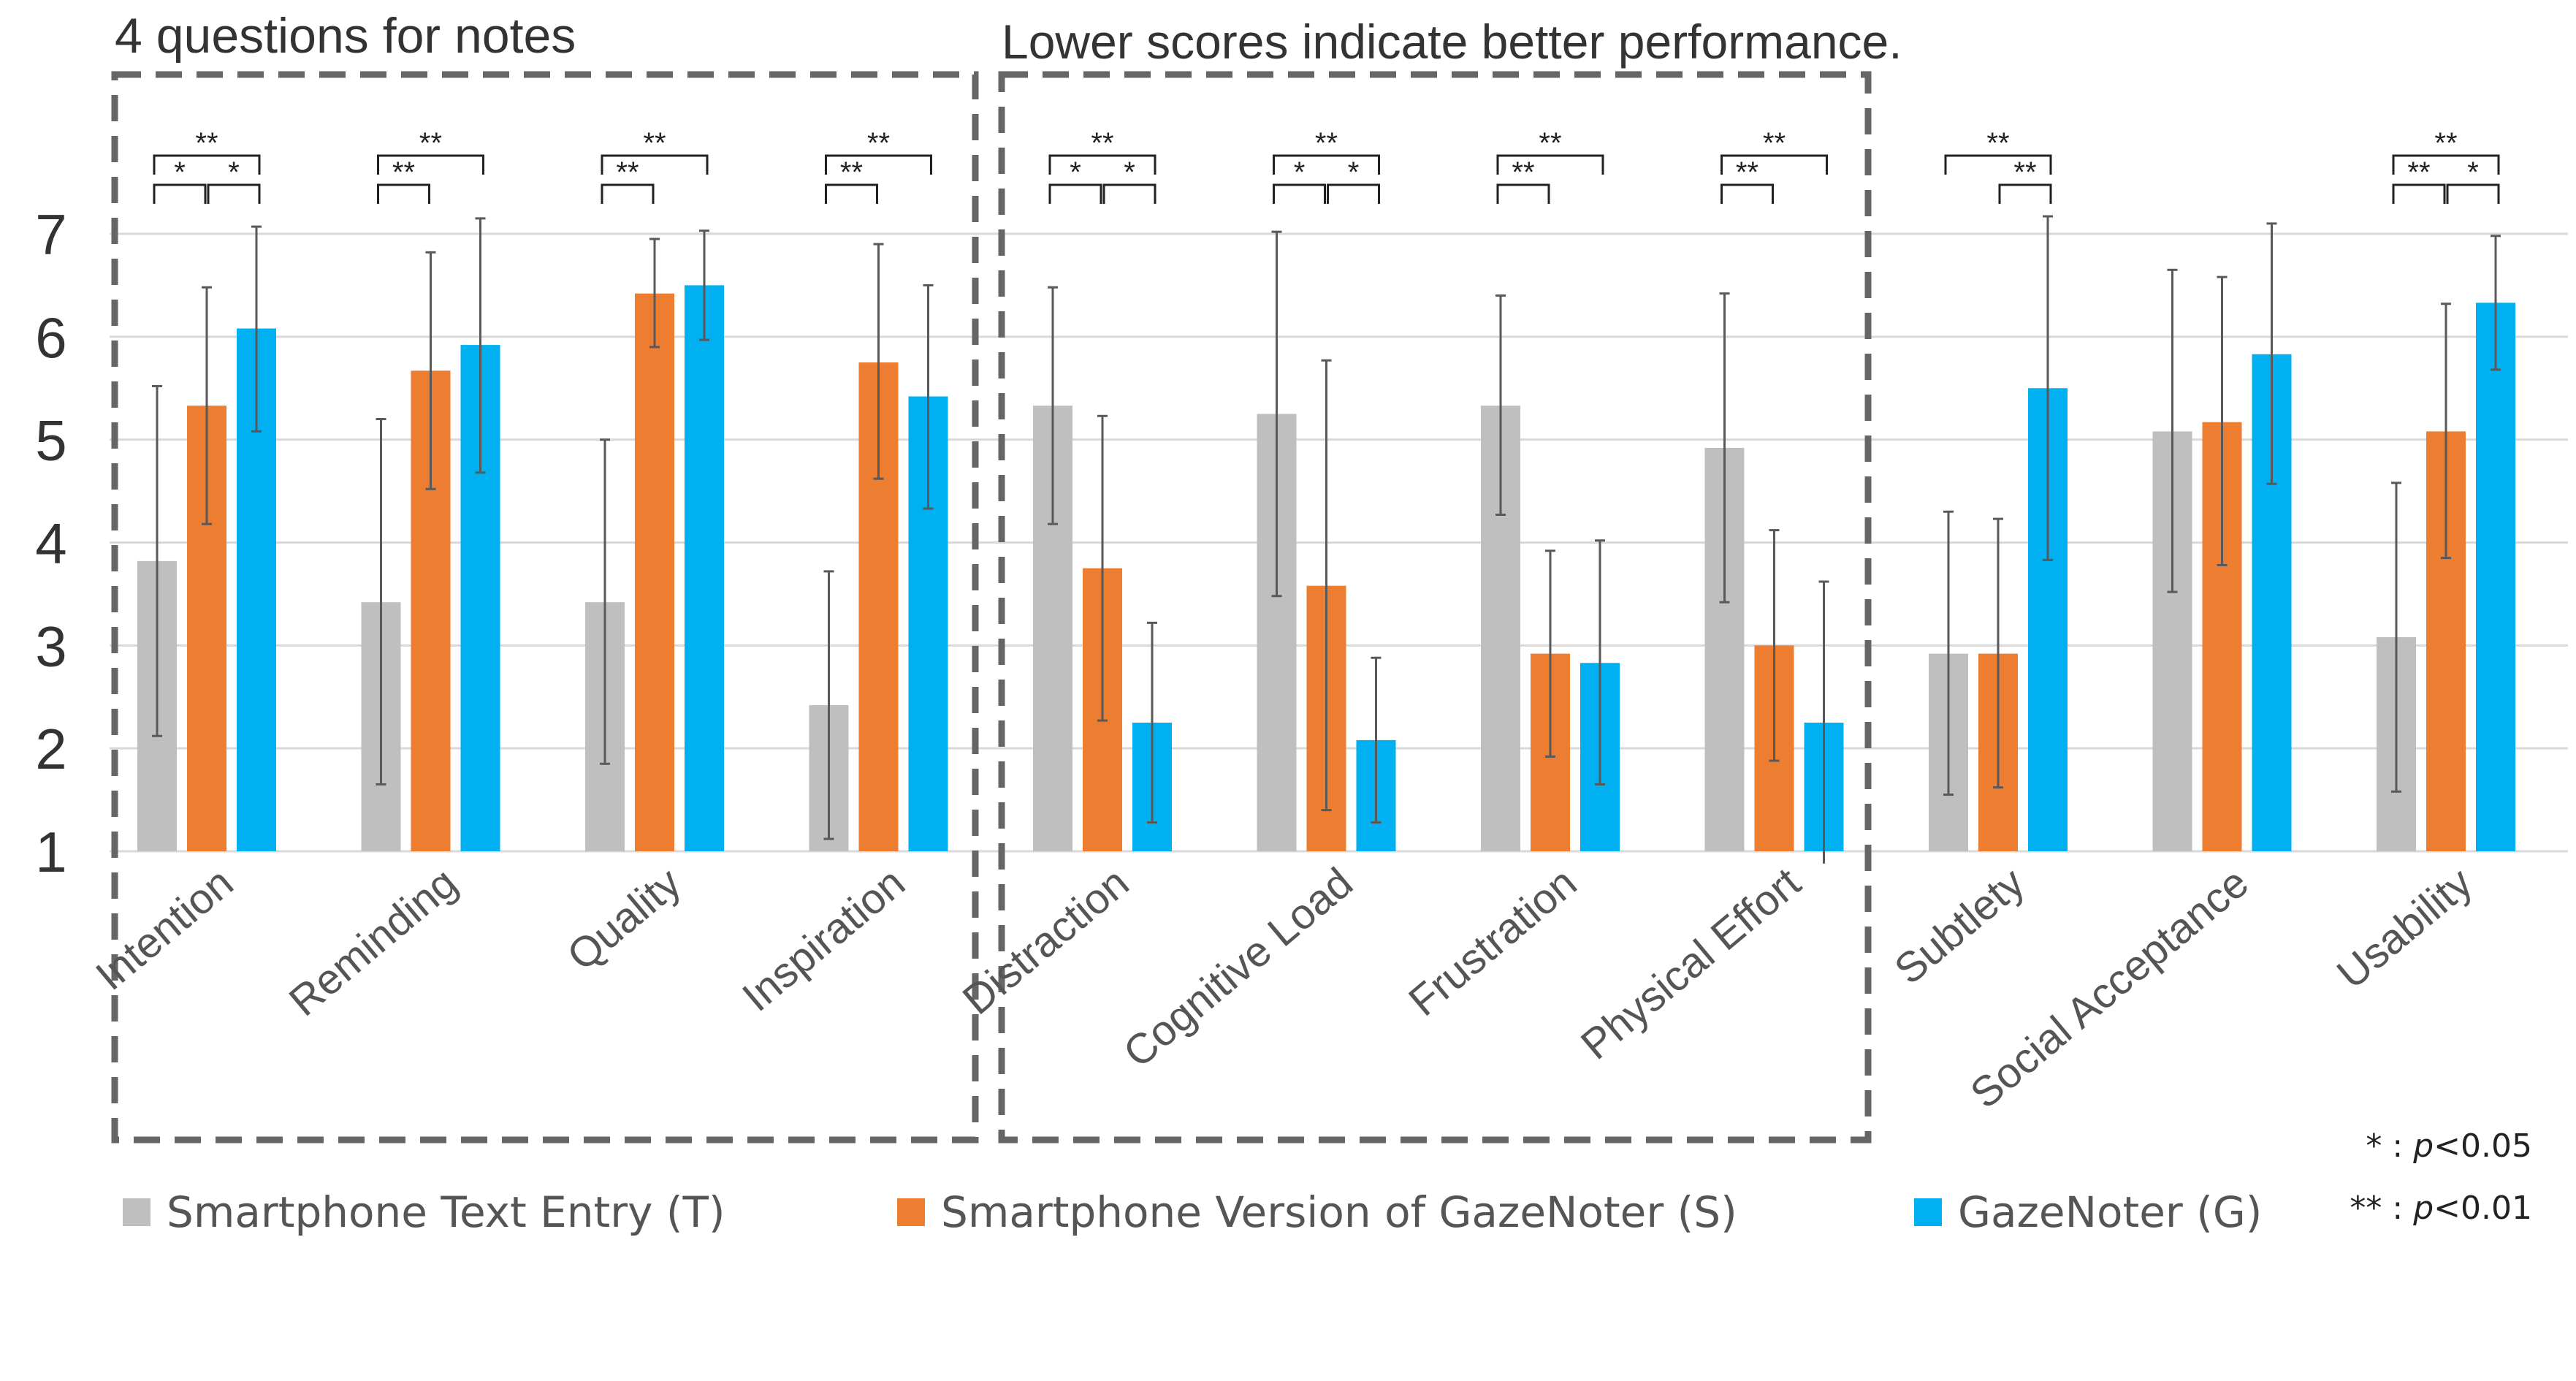  What do you see at coordinates (51, 234) in the screenshot?
I see `y-tick-label: 7` at bounding box center [51, 234].